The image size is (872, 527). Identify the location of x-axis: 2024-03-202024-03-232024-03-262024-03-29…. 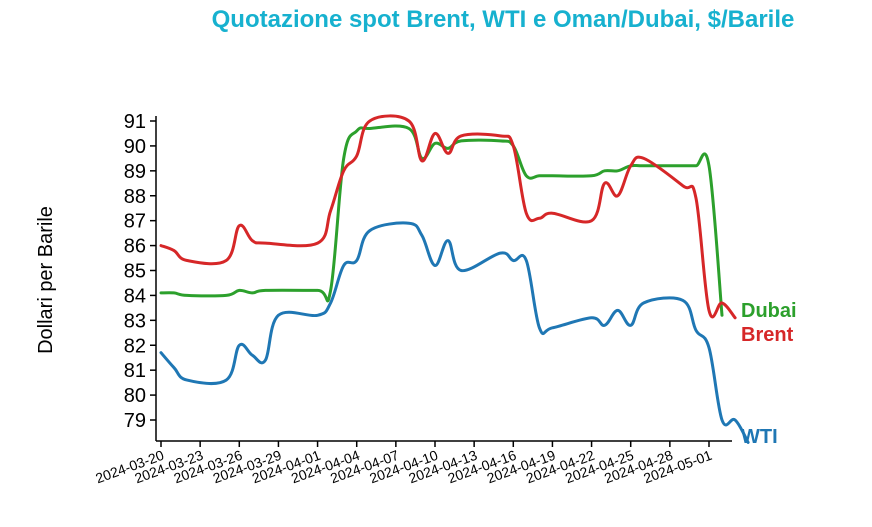
(412, 463).